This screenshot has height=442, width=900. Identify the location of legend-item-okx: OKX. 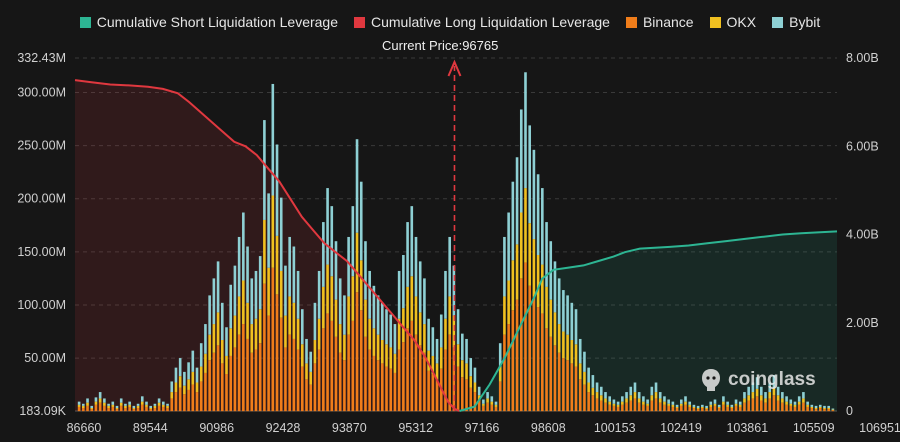
(732, 22).